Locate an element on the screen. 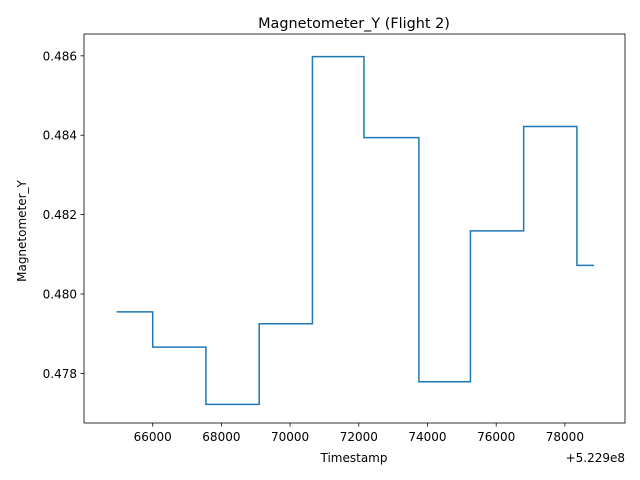 The height and width of the screenshot is (480, 640). x-tick-label: 70000 is located at coordinates (290, 437).